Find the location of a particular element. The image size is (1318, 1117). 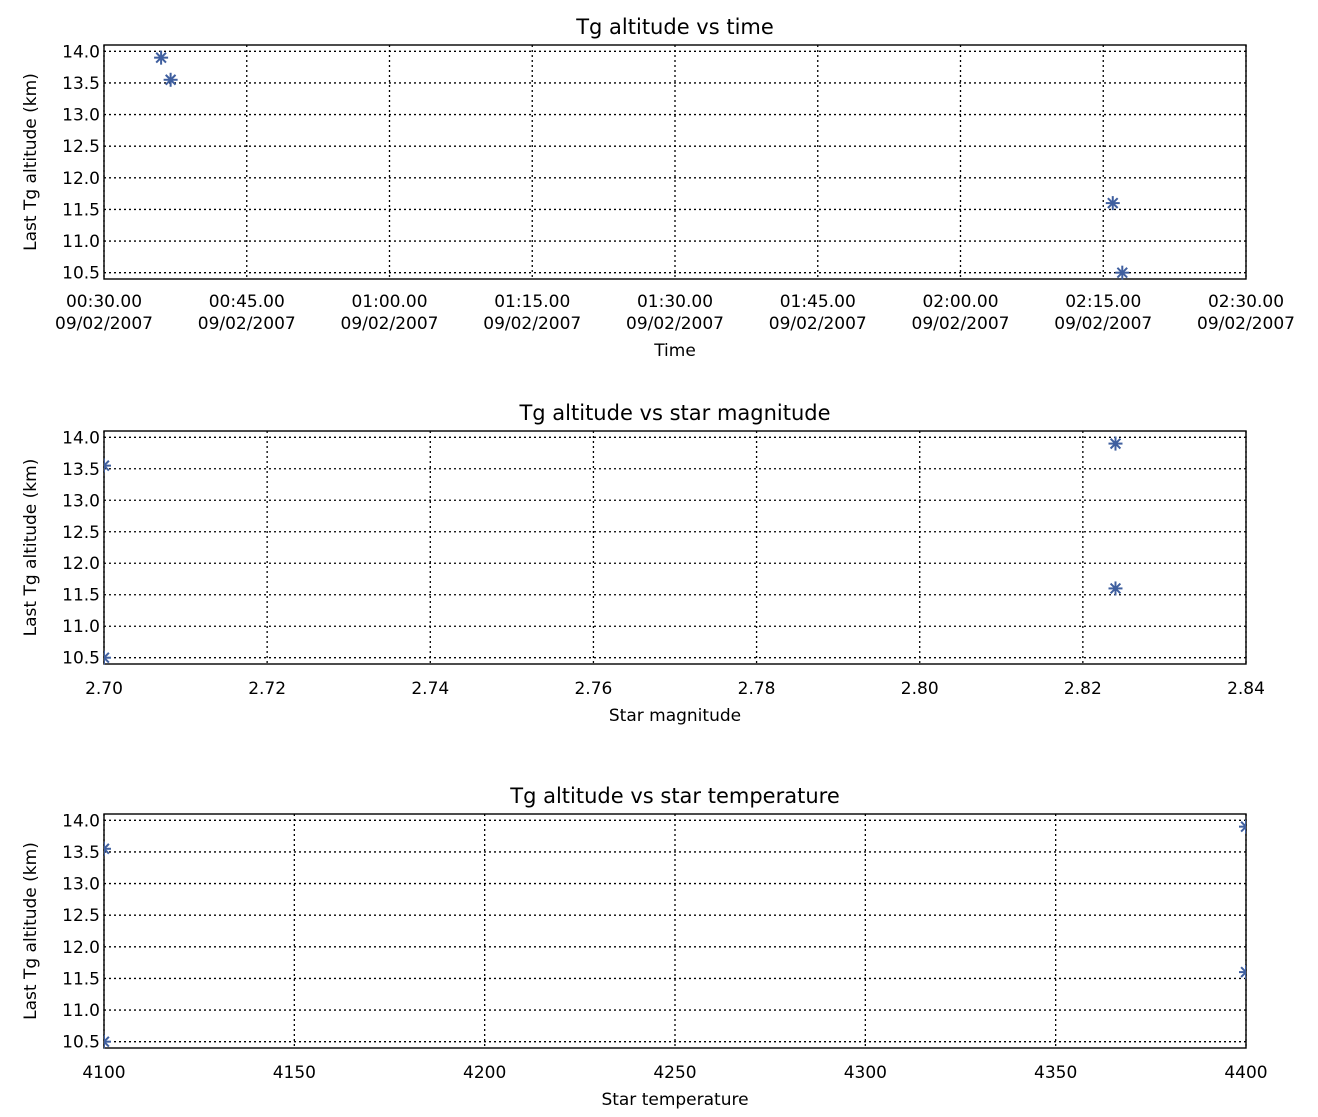

x-tick-label: 02:00.00 is located at coordinates (960, 302).